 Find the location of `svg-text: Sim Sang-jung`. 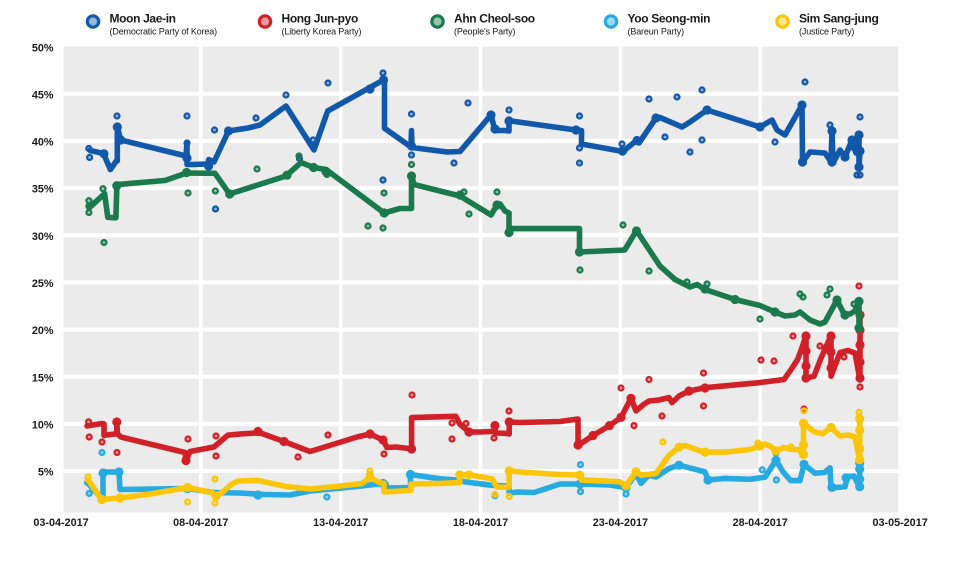

svg-text: Sim Sang-jung is located at coordinates (838, 19).